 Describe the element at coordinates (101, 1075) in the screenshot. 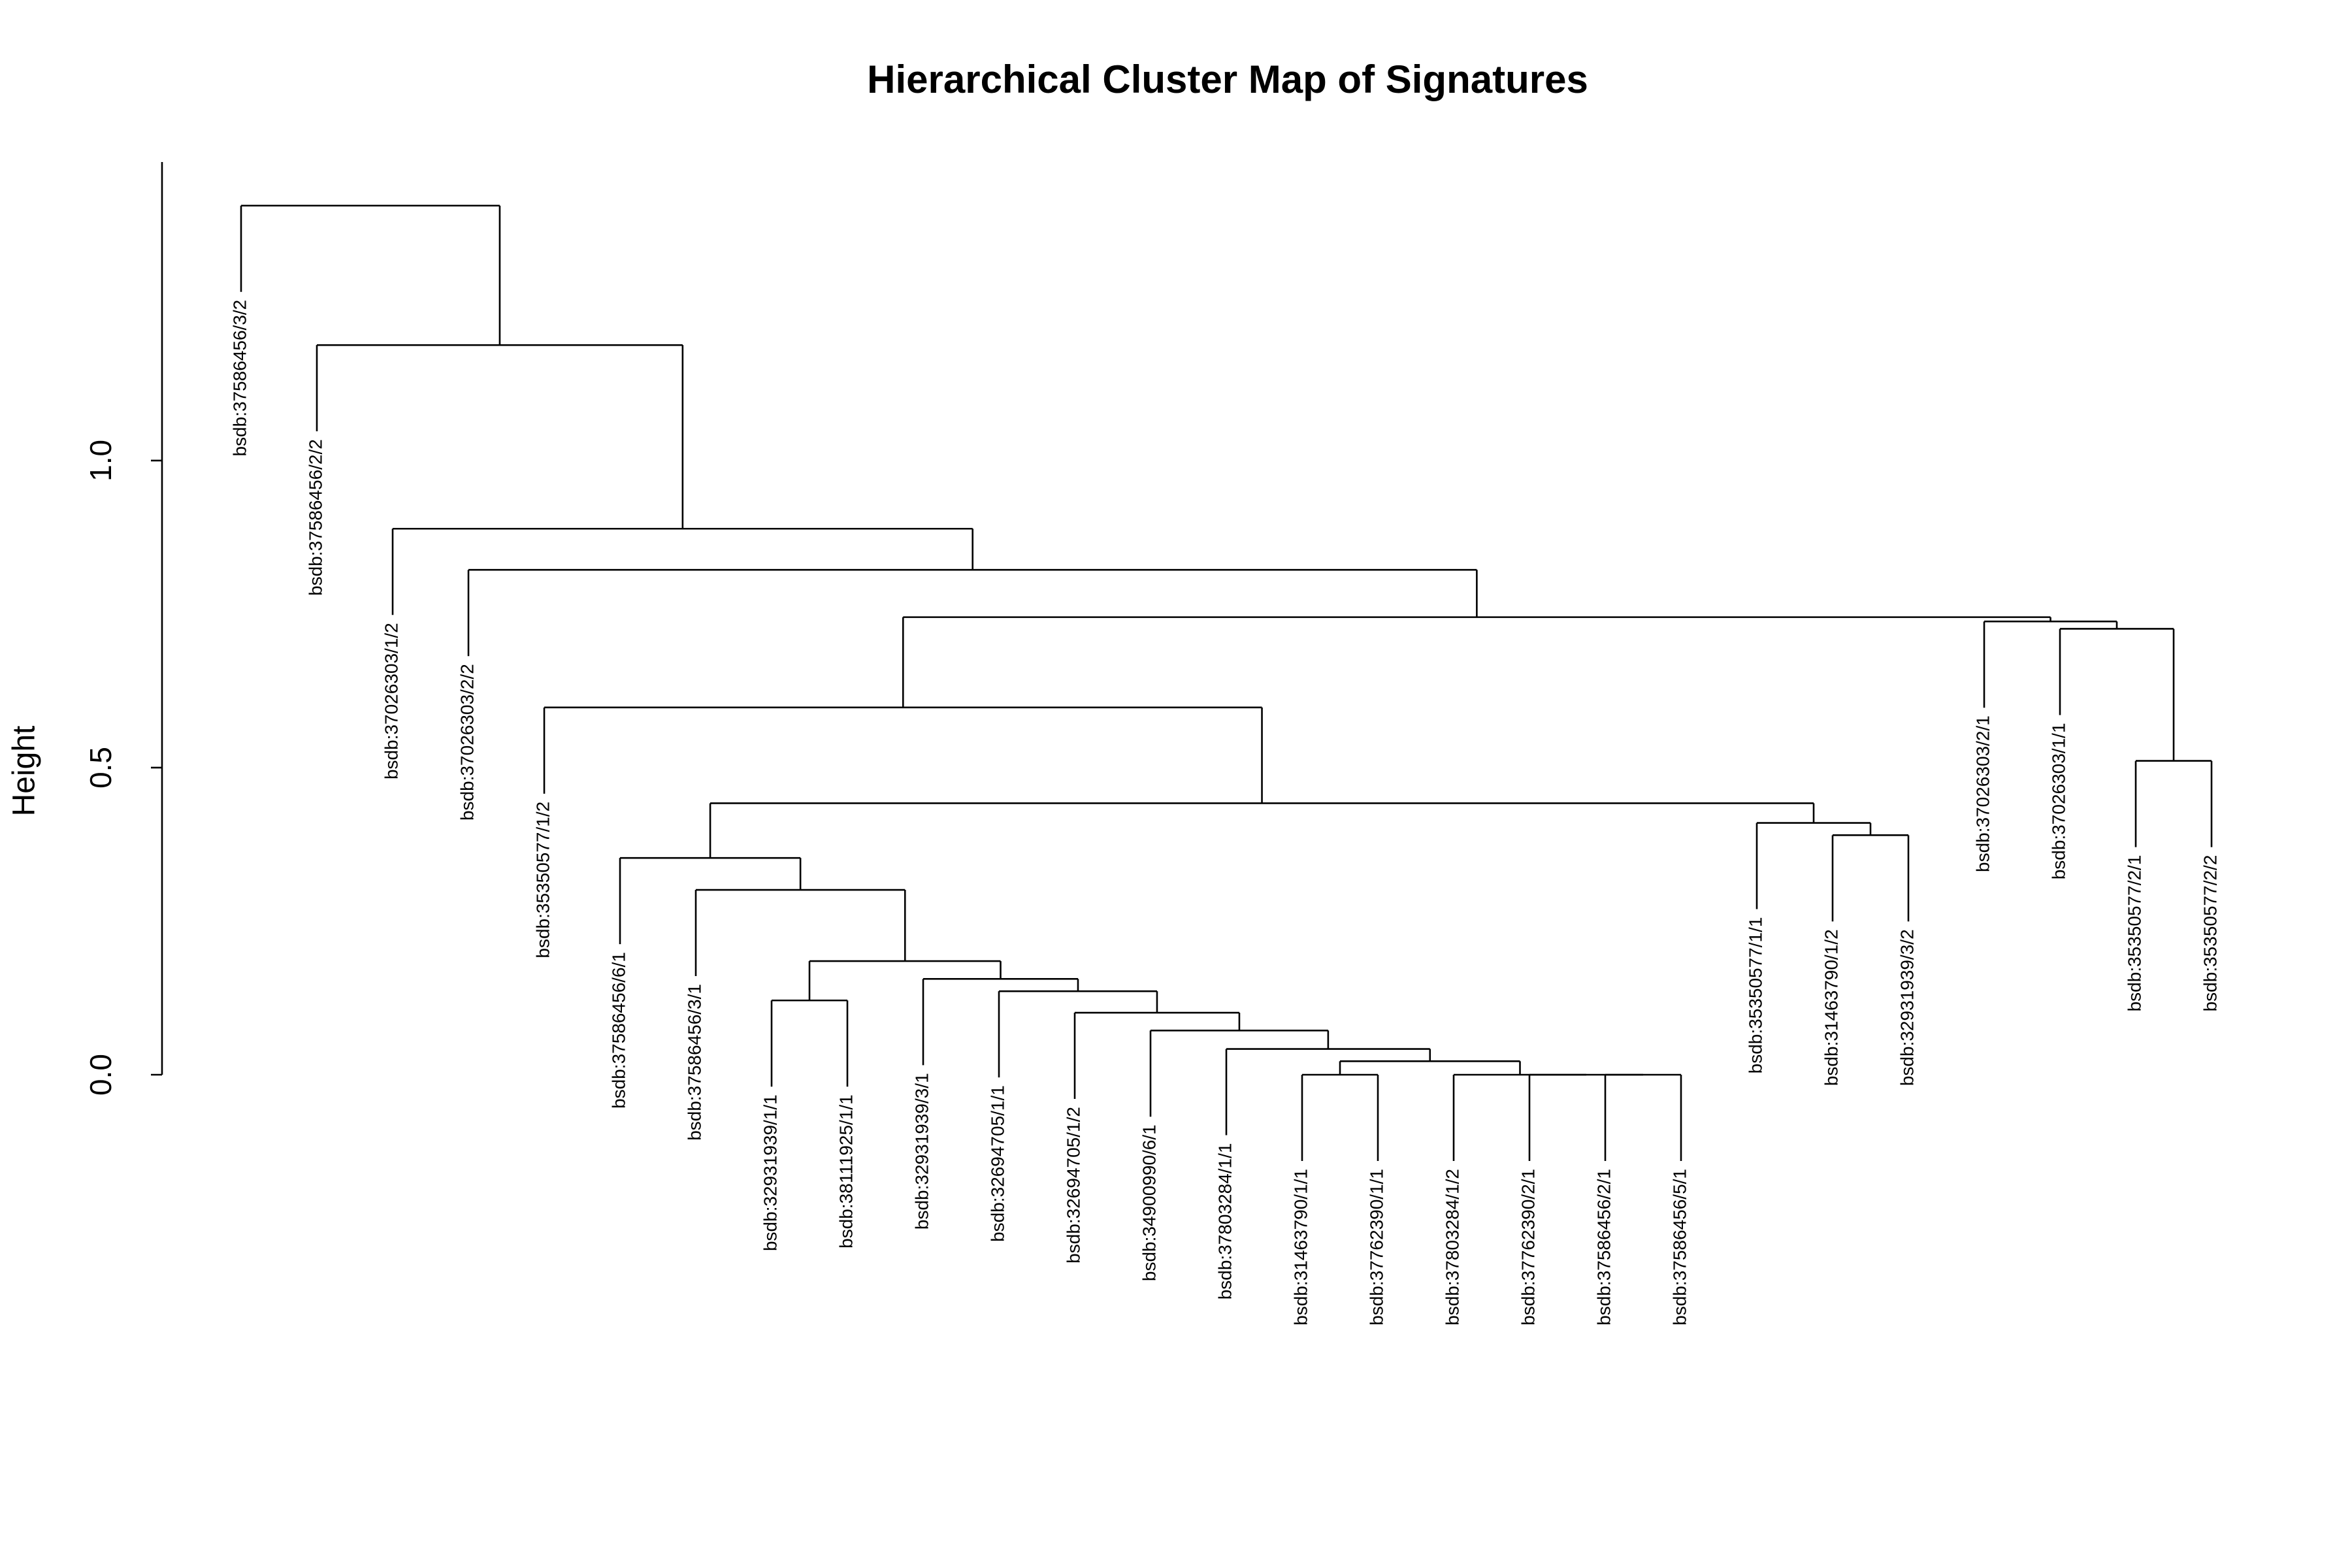

I see `y-tick-label: 0.0` at that location.